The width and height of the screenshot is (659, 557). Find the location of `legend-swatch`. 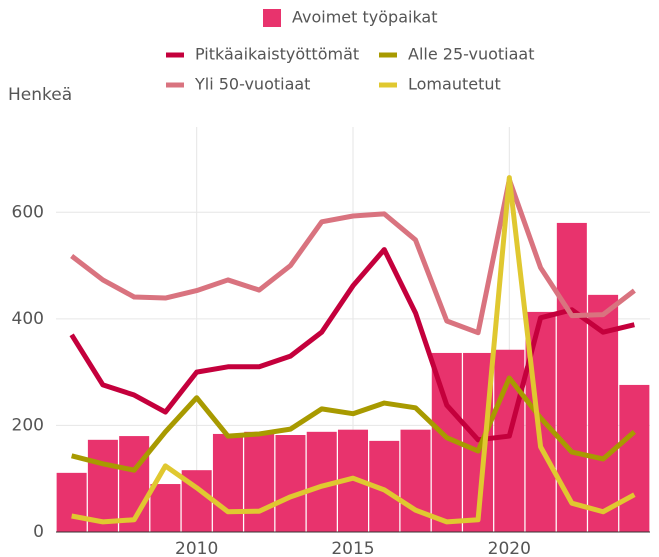

legend-swatch is located at coordinates (272, 18).